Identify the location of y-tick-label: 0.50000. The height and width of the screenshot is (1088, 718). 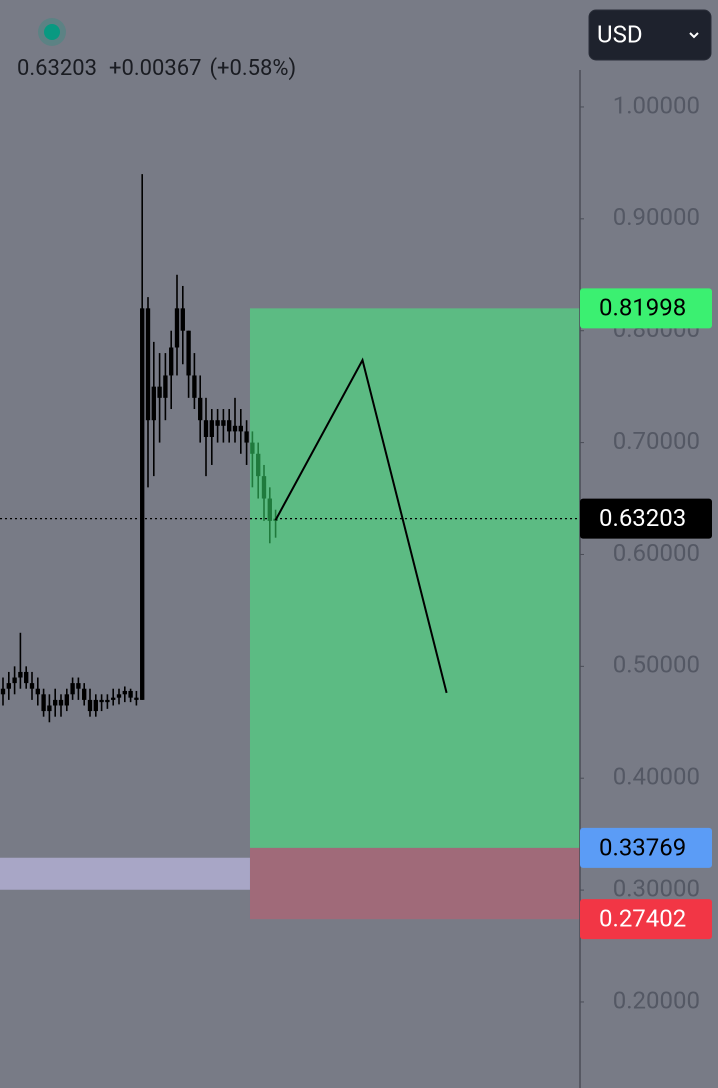
(656, 665).